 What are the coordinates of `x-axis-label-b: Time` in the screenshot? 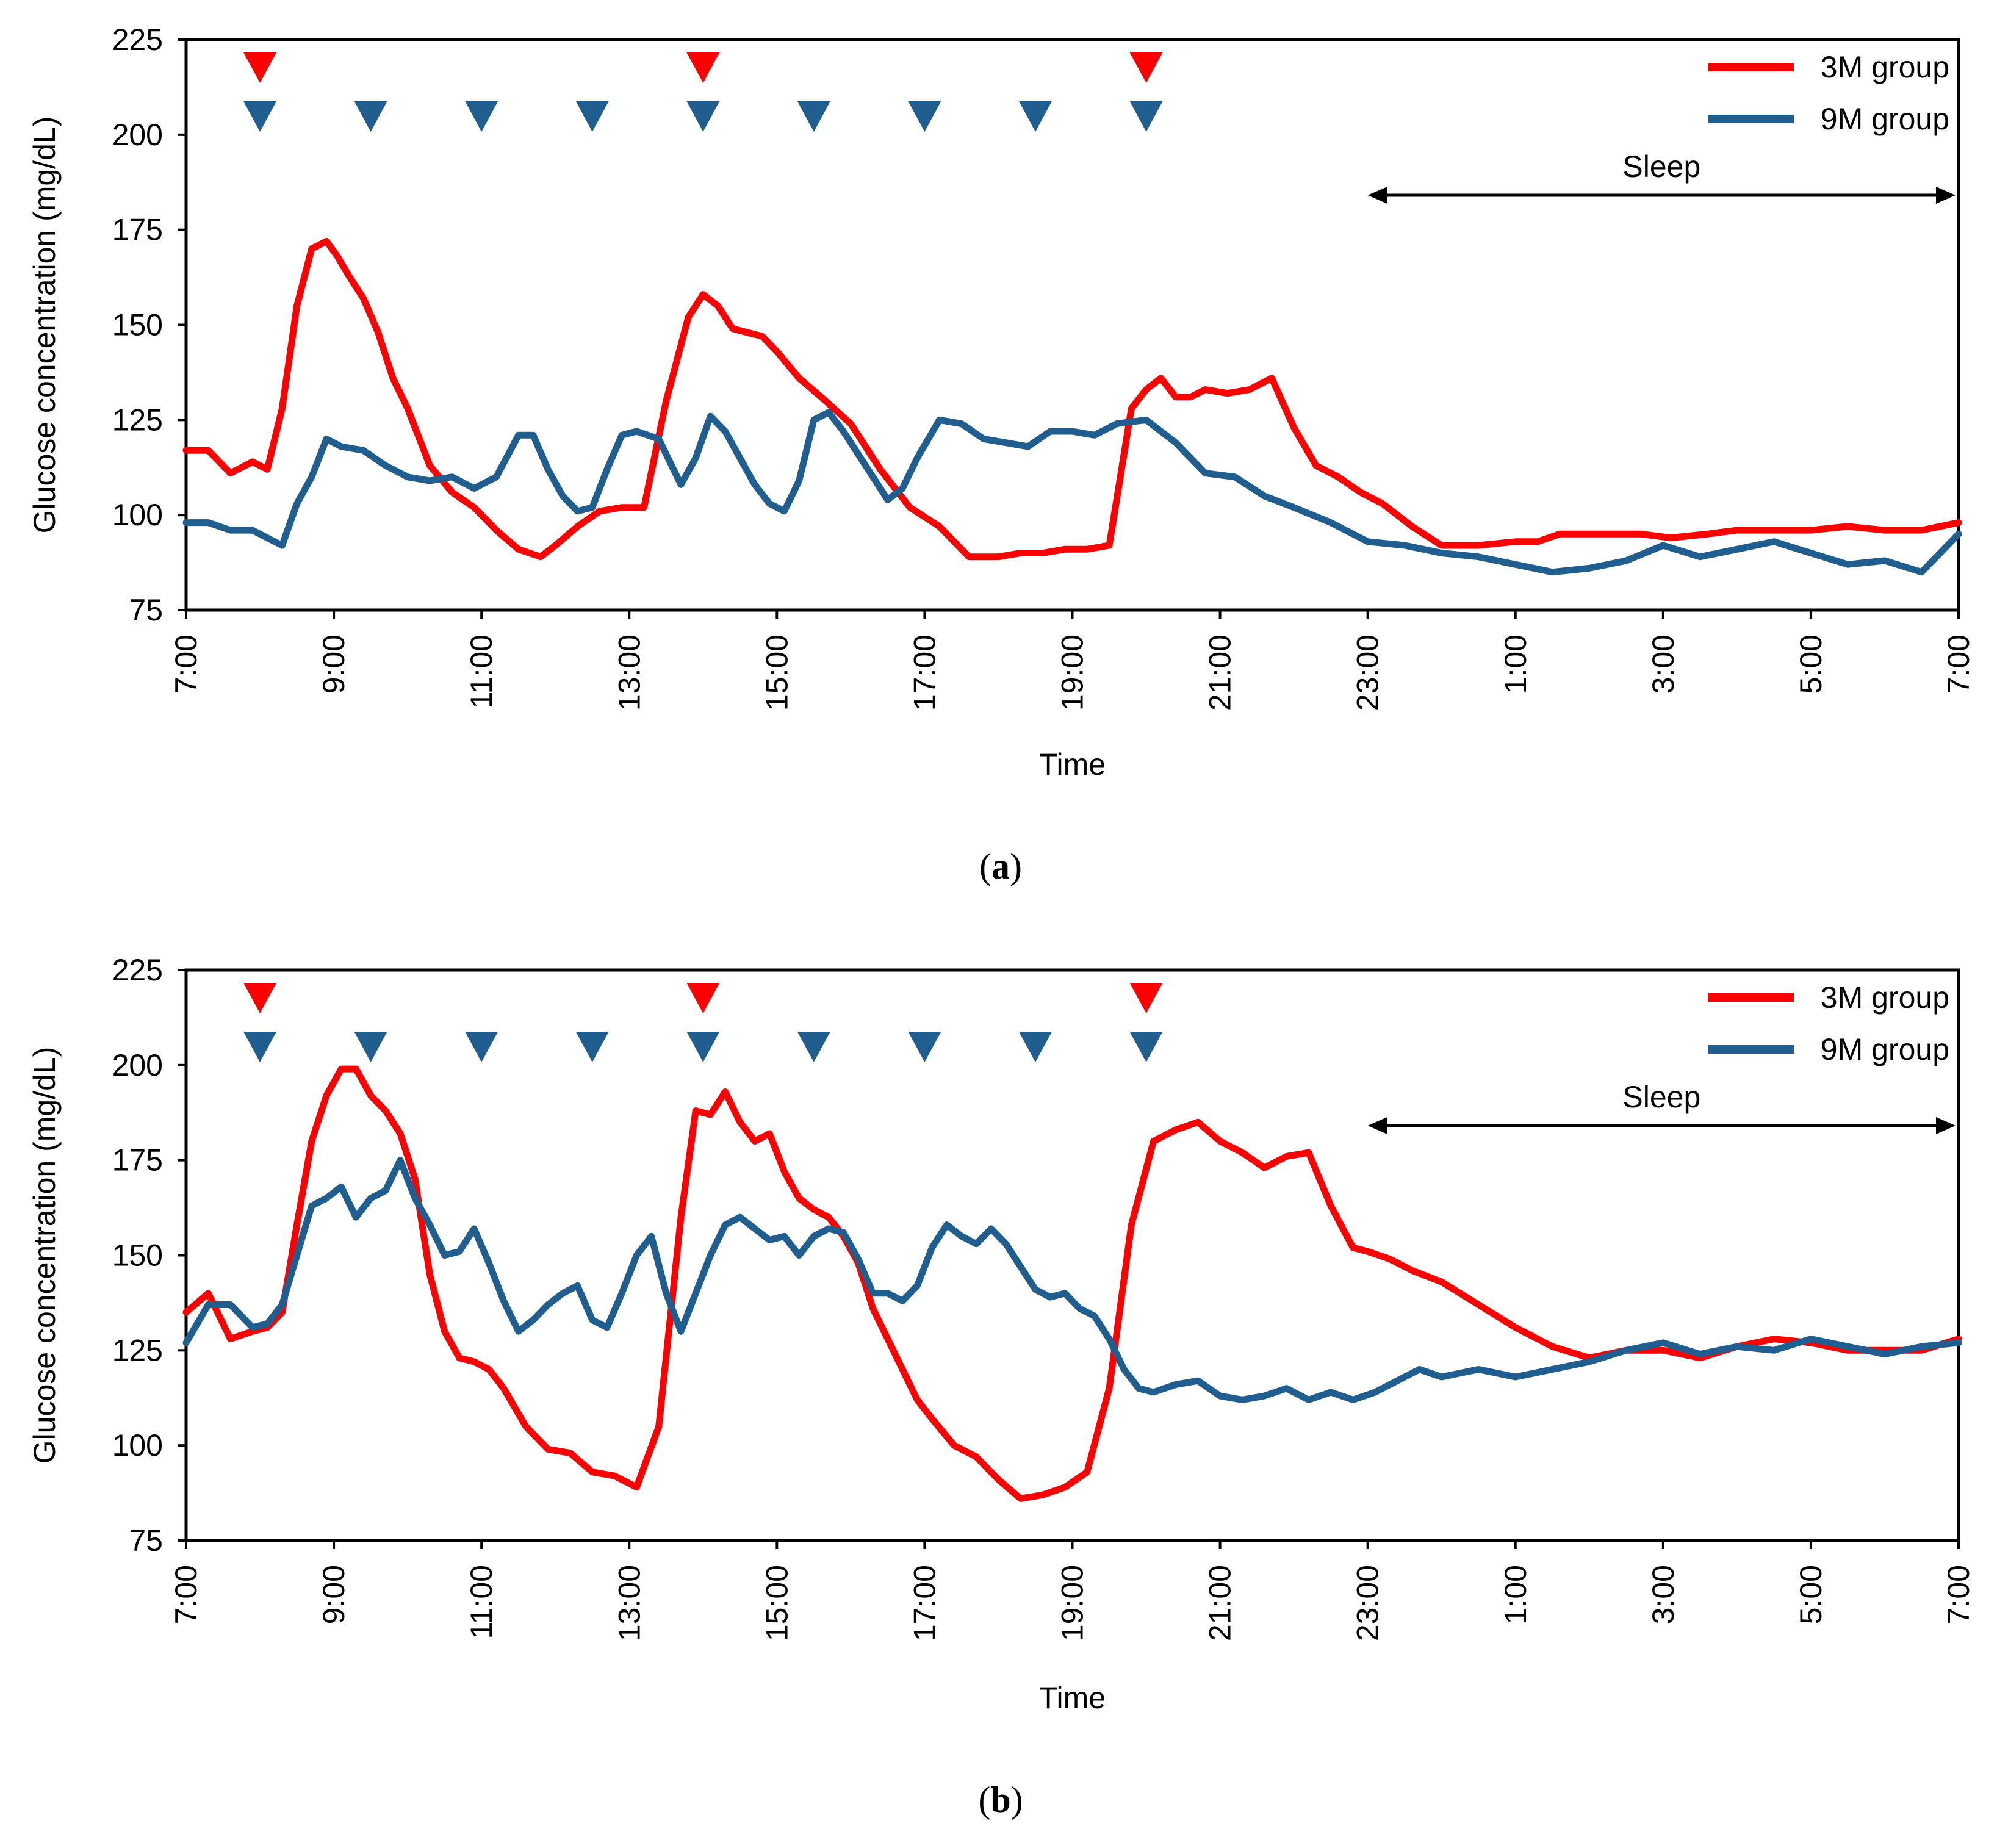 It's located at (1072, 1698).